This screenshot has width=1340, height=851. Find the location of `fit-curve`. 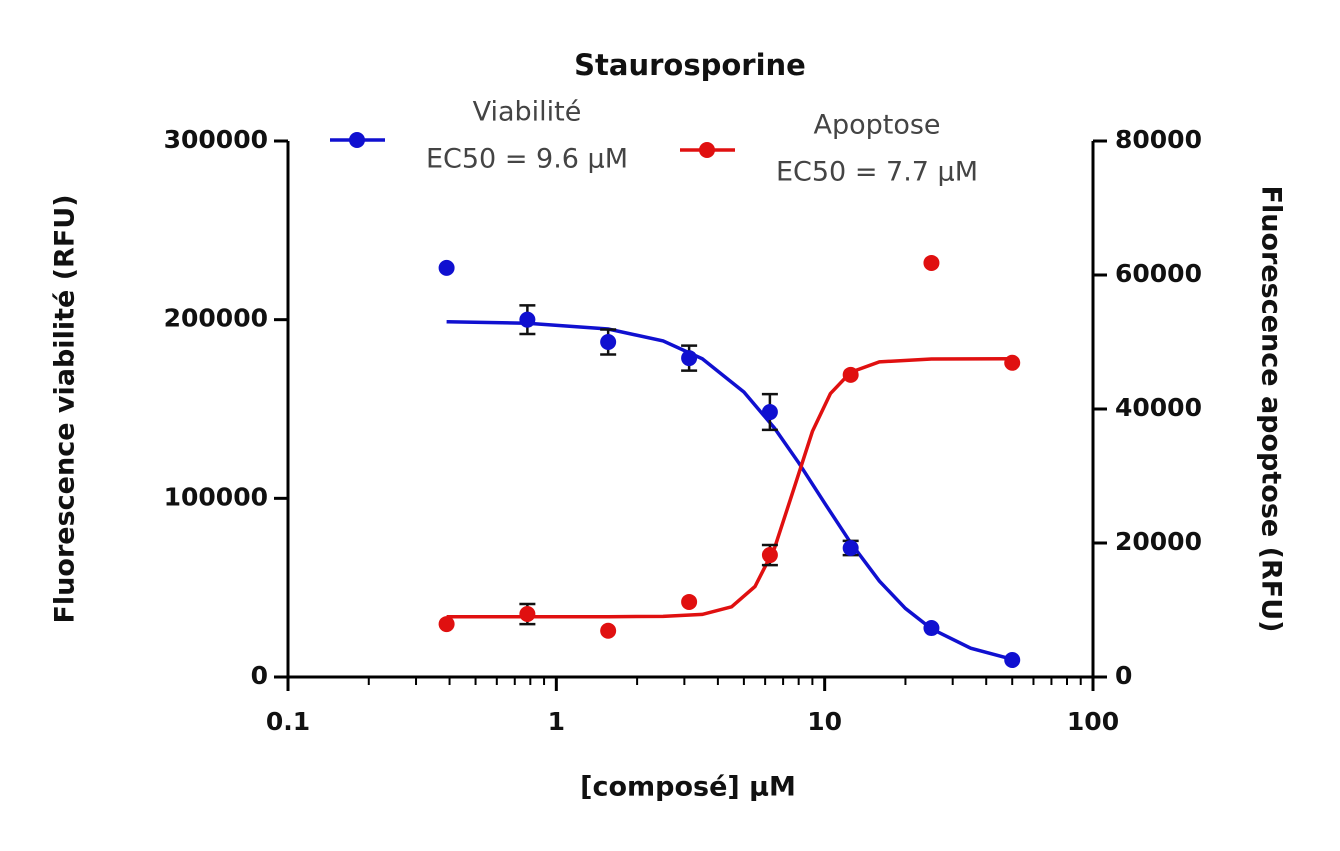

fit-curve is located at coordinates (729, 488).